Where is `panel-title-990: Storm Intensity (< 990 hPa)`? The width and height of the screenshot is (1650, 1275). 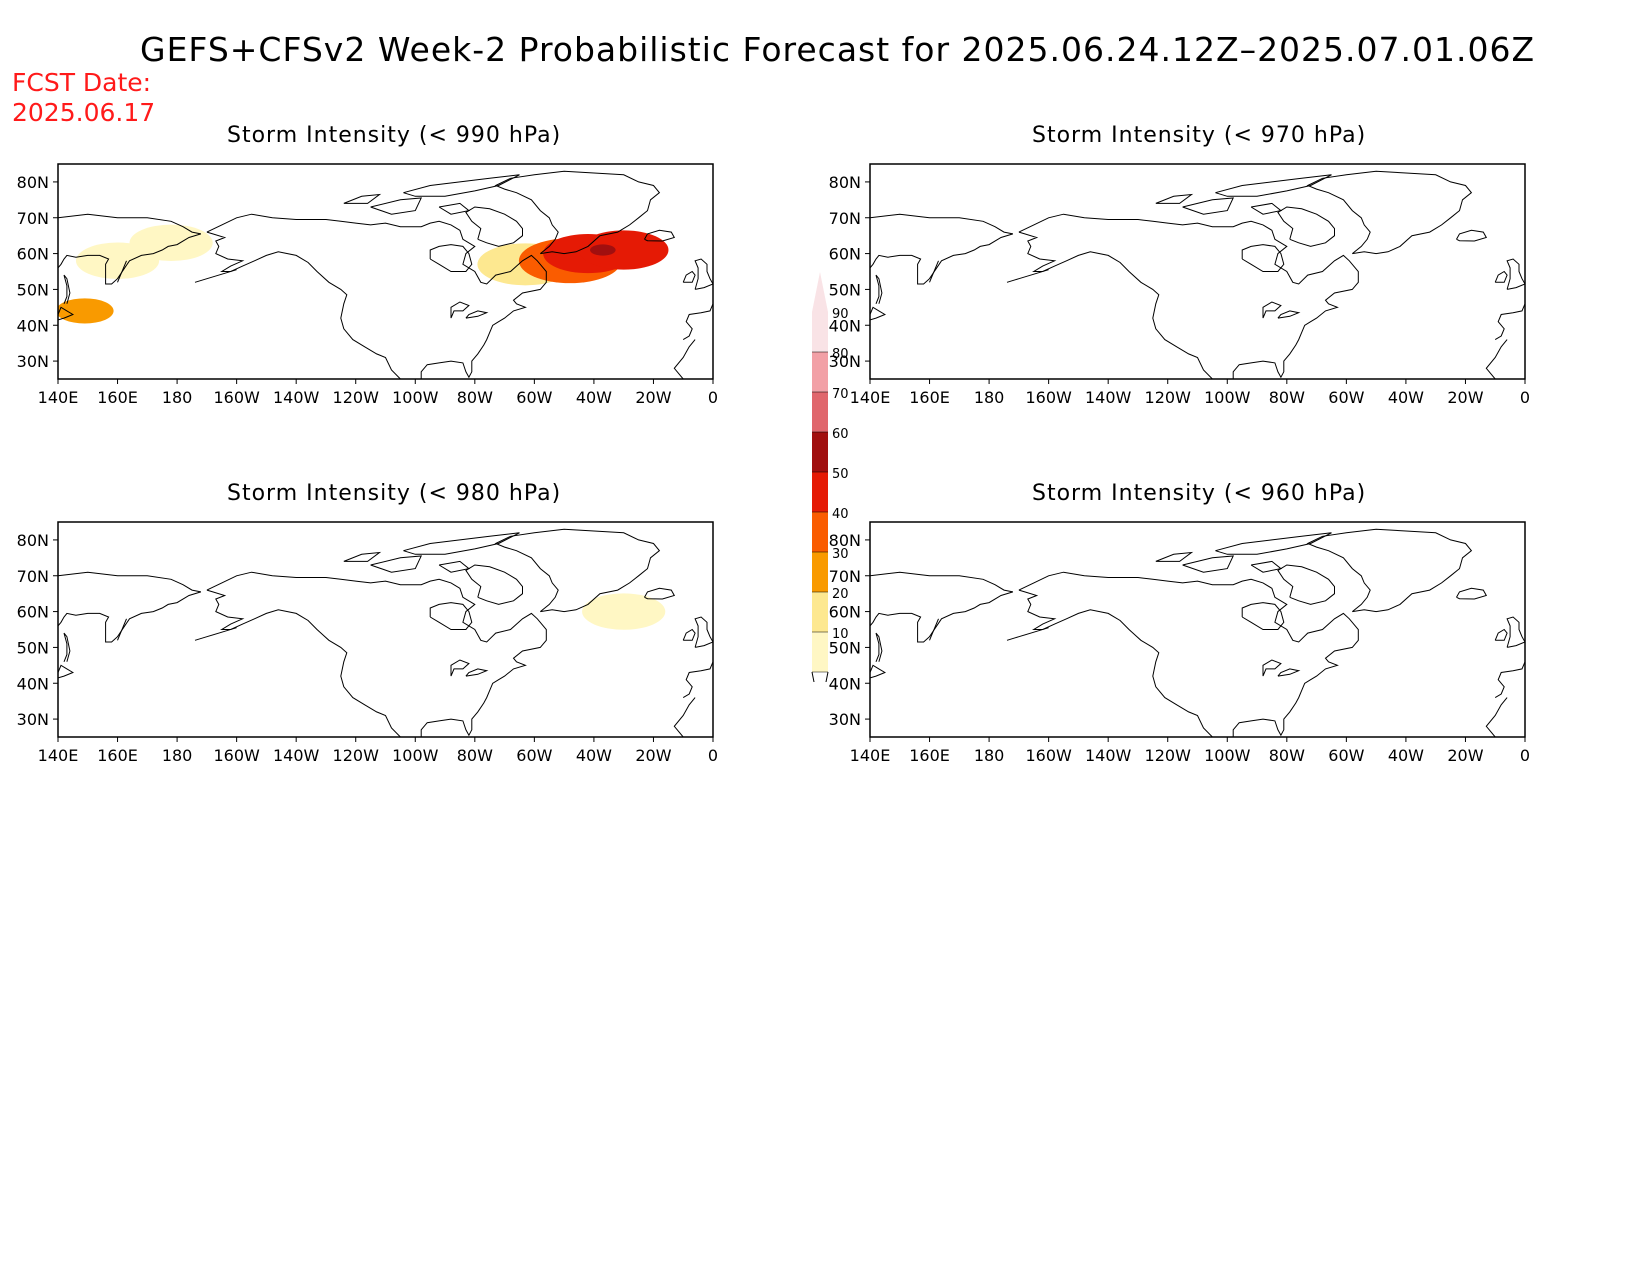
panel-title-990: Storm Intensity (< 990 hPa) is located at coordinates (394, 135).